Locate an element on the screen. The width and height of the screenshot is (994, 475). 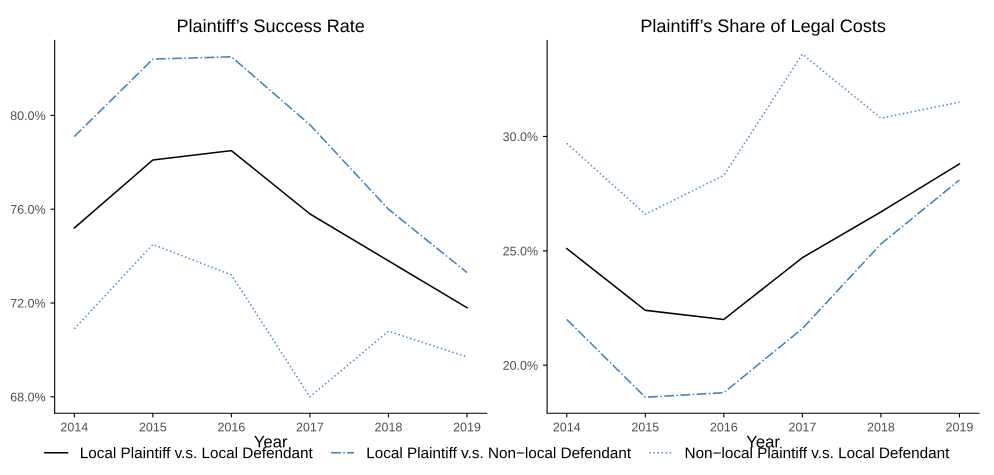
y-tick-label: 72.0% is located at coordinates (28, 303).